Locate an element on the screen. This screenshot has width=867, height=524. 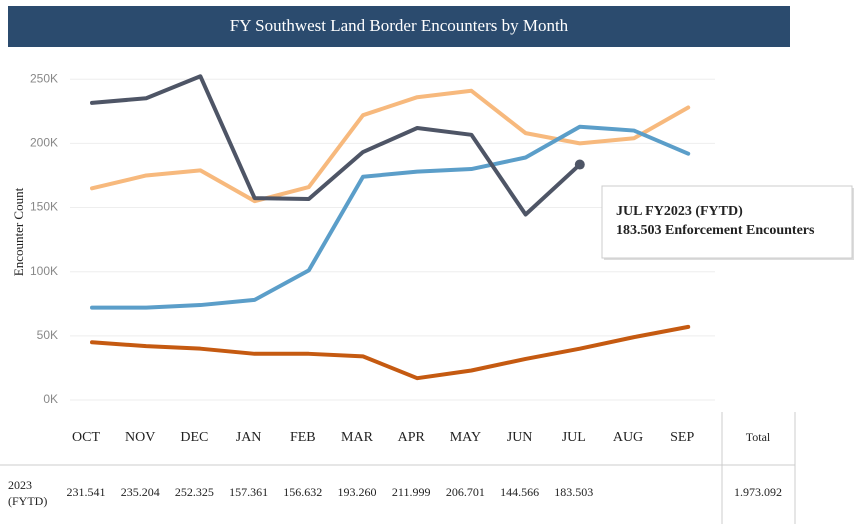
x-tick-label: AUG is located at coordinates (628, 437).